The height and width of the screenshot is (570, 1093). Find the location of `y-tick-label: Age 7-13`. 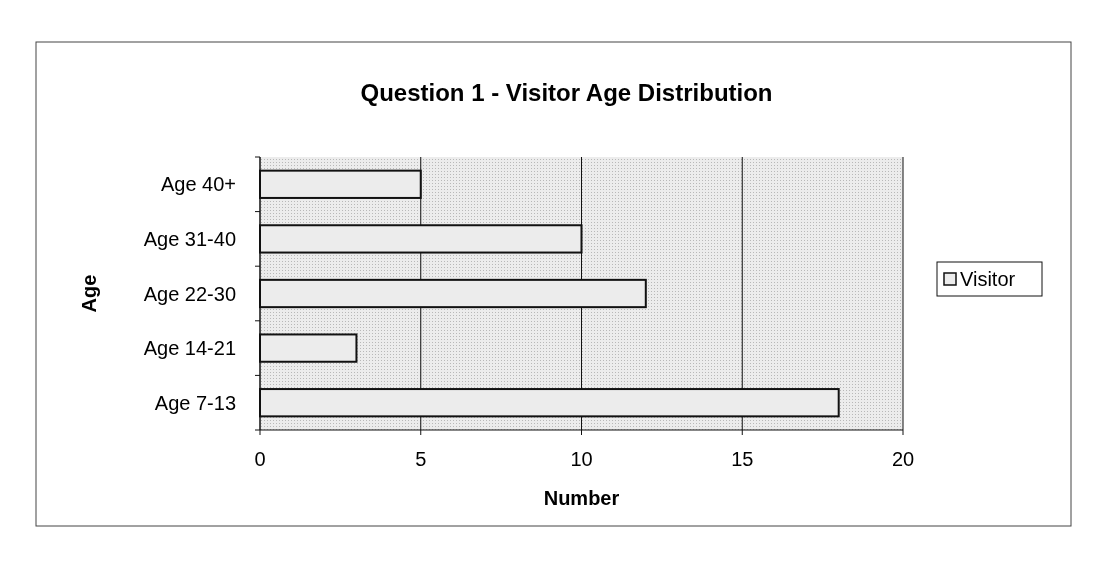

y-tick-label: Age 7-13 is located at coordinates (195, 402).